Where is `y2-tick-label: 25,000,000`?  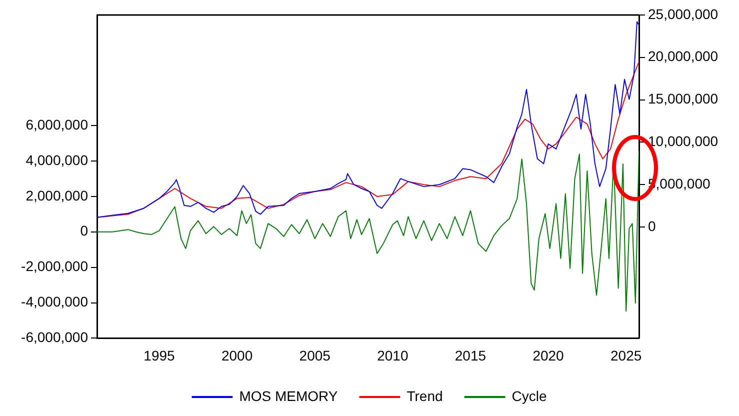
y2-tick-label: 25,000,000 is located at coordinates (683, 14).